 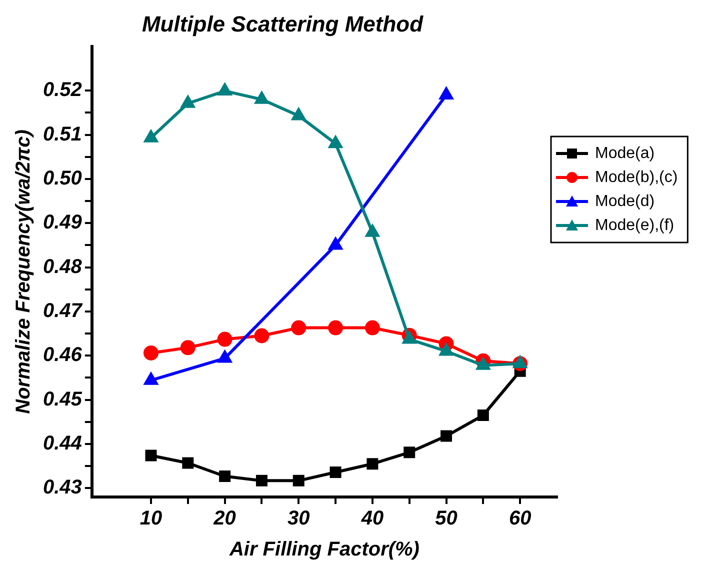 I want to click on y-tick-label: 0.45, so click(x=62, y=399).